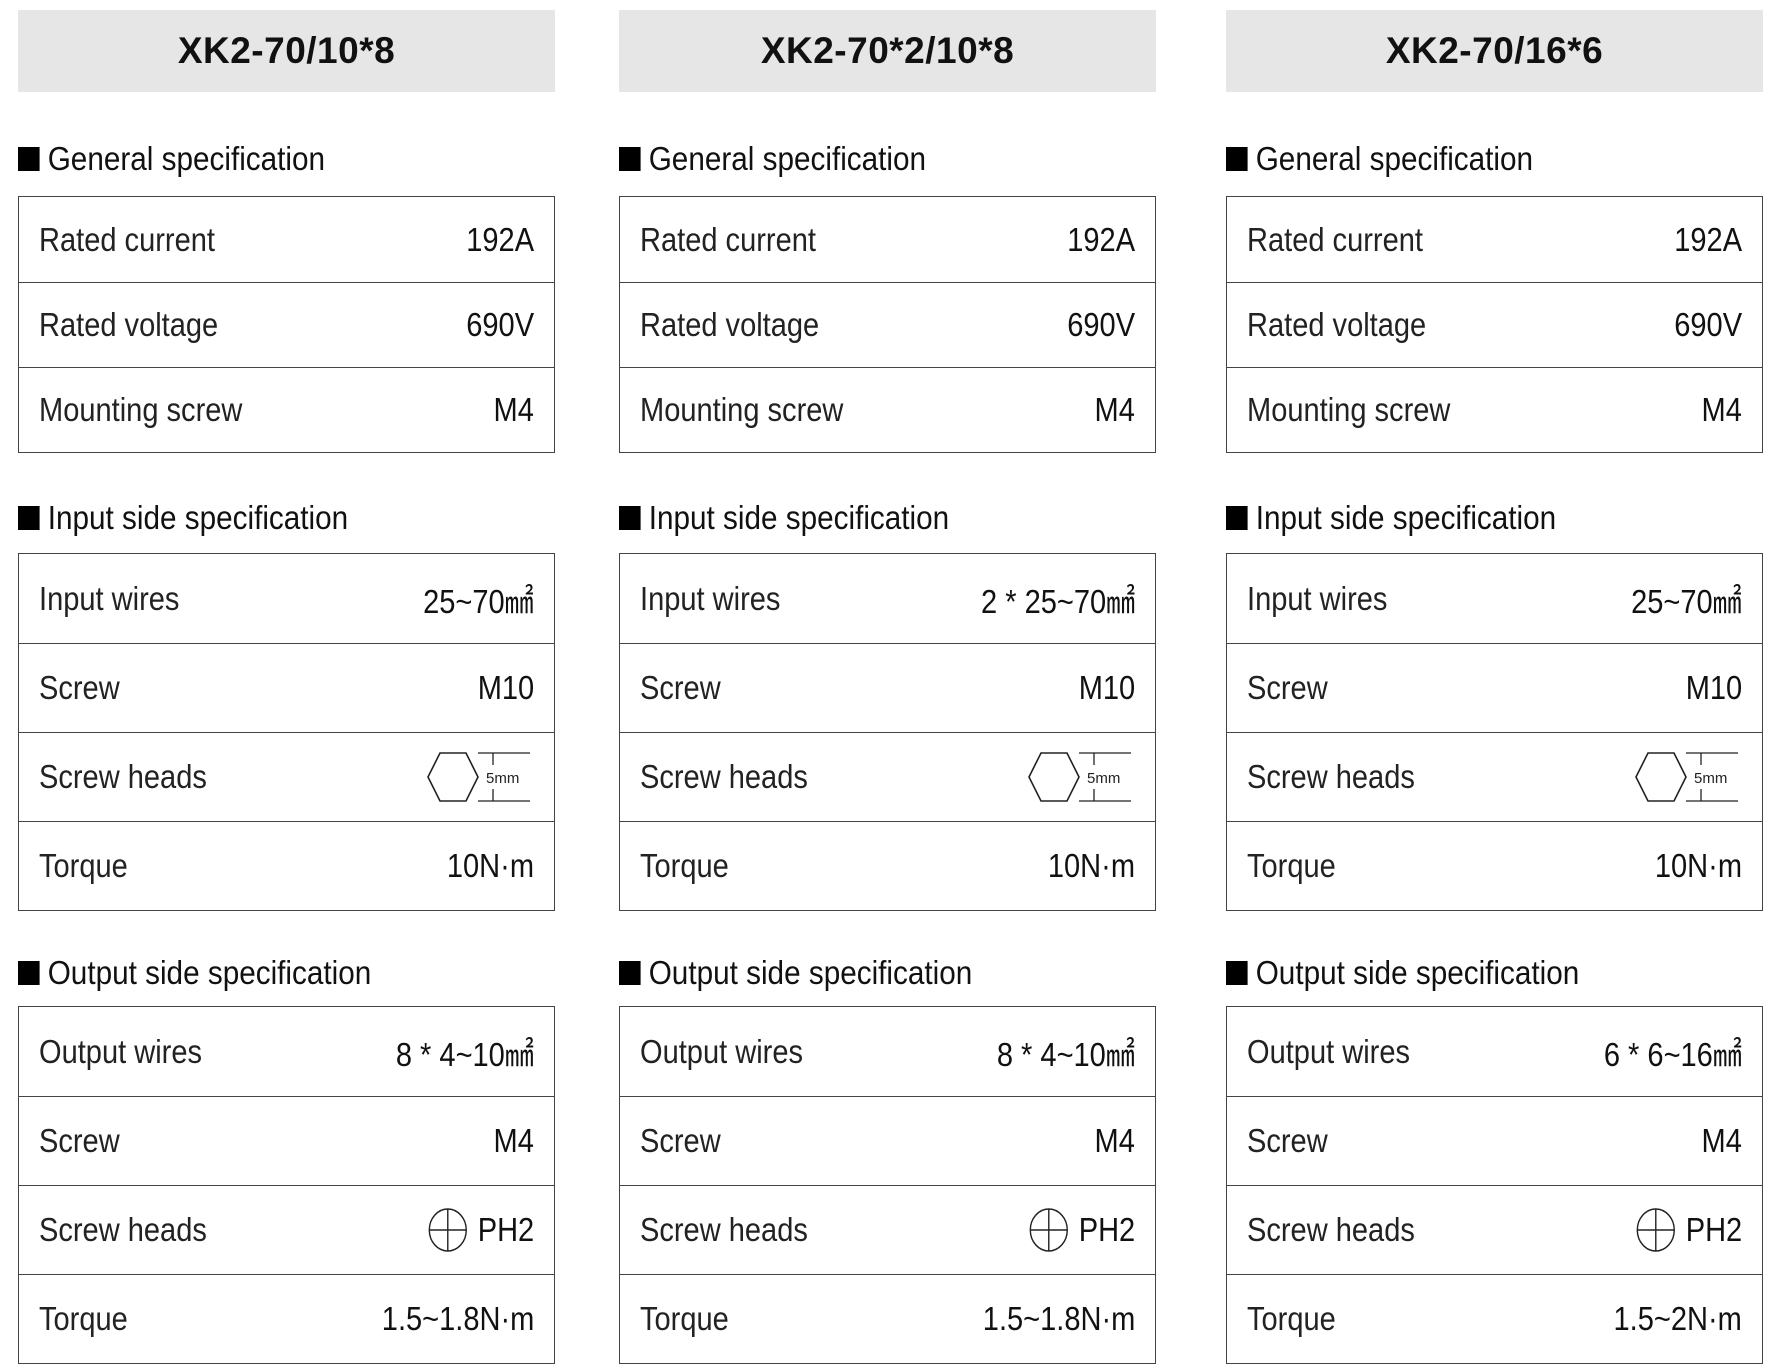 The width and height of the screenshot is (1782, 1364). Describe the element at coordinates (1494, 1051) in the screenshot. I see `output-wires-row: Output wires 6 * 6~16㎟` at that location.